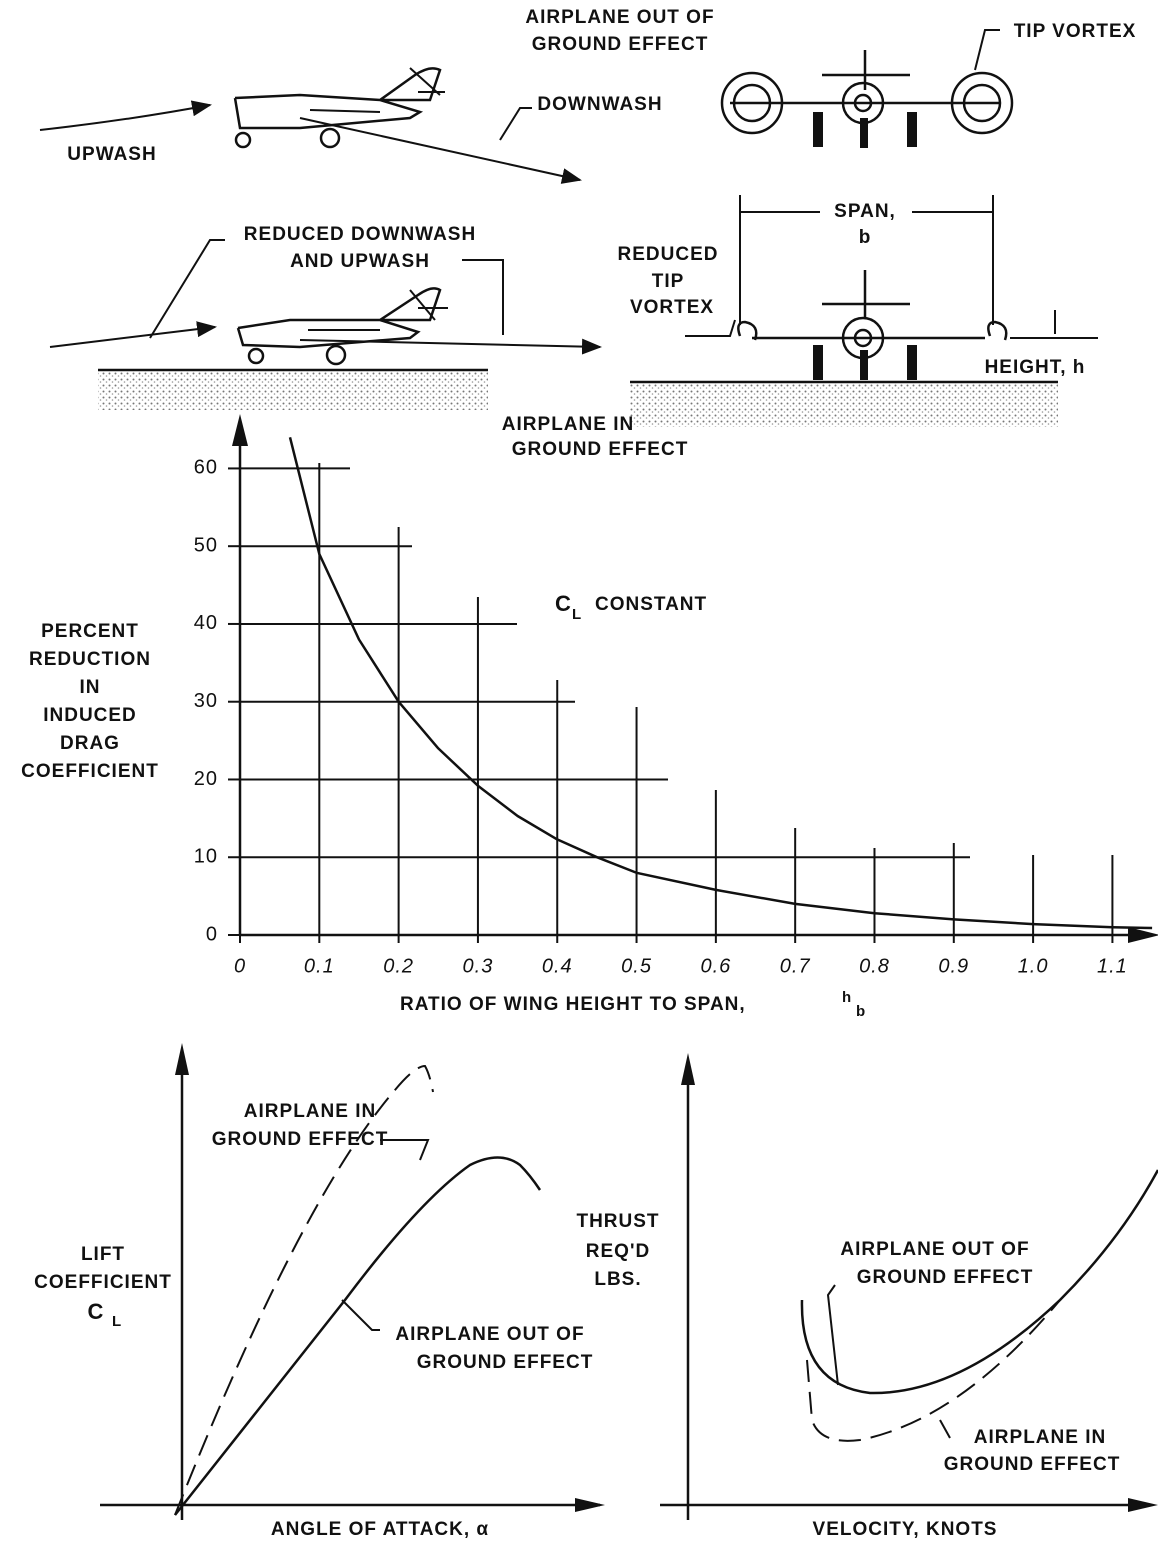 The width and height of the screenshot is (1158, 1545). What do you see at coordinates (865, 237) in the screenshot?
I see `label: b` at bounding box center [865, 237].